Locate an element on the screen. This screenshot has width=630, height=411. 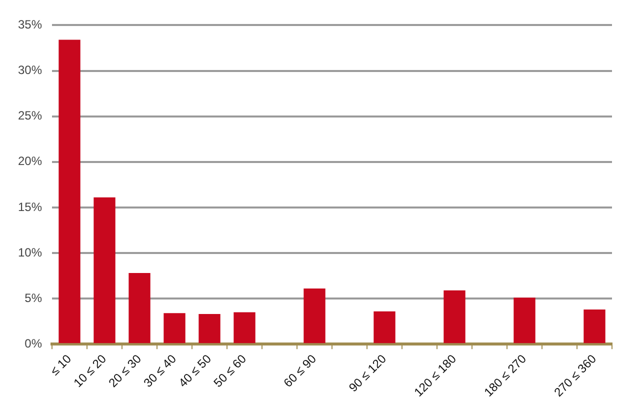
y-tick-label: 15% is located at coordinates (30, 207).